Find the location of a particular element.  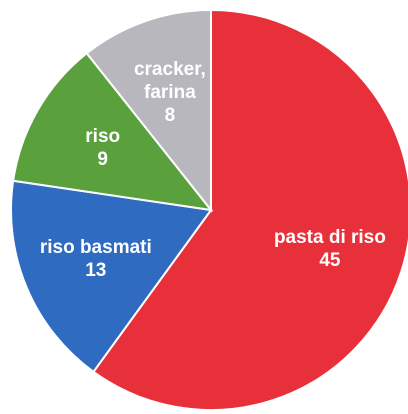

slice-name-3: farina is located at coordinates (170, 92).